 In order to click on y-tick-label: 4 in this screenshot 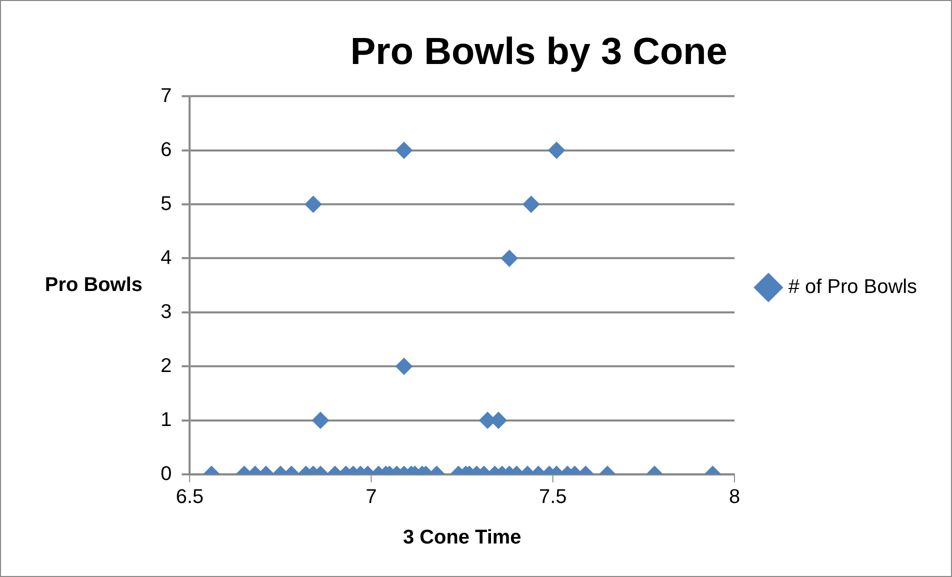, I will do `click(166, 257)`.